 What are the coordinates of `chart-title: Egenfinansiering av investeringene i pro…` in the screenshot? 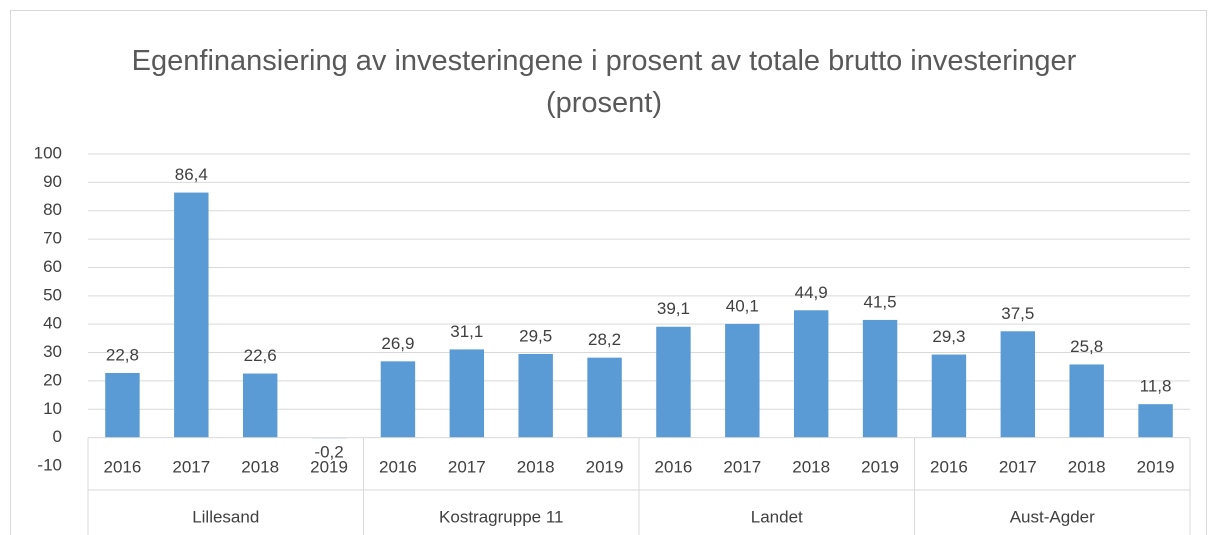 It's located at (604, 82).